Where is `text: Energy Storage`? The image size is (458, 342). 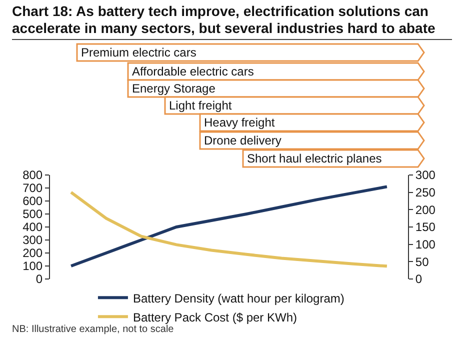 text: Energy Storage is located at coordinates (174, 89).